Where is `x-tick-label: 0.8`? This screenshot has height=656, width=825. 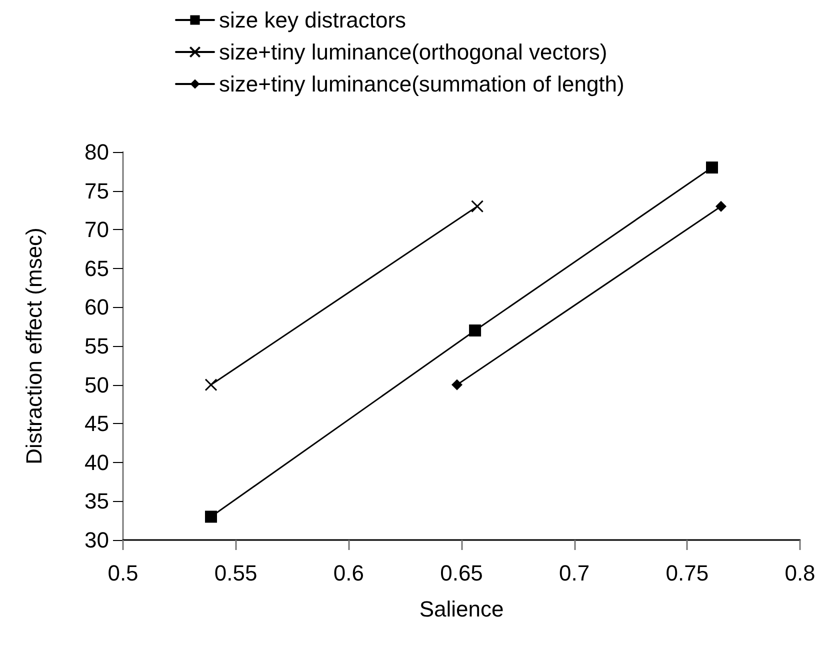 x-tick-label: 0.8 is located at coordinates (800, 573).